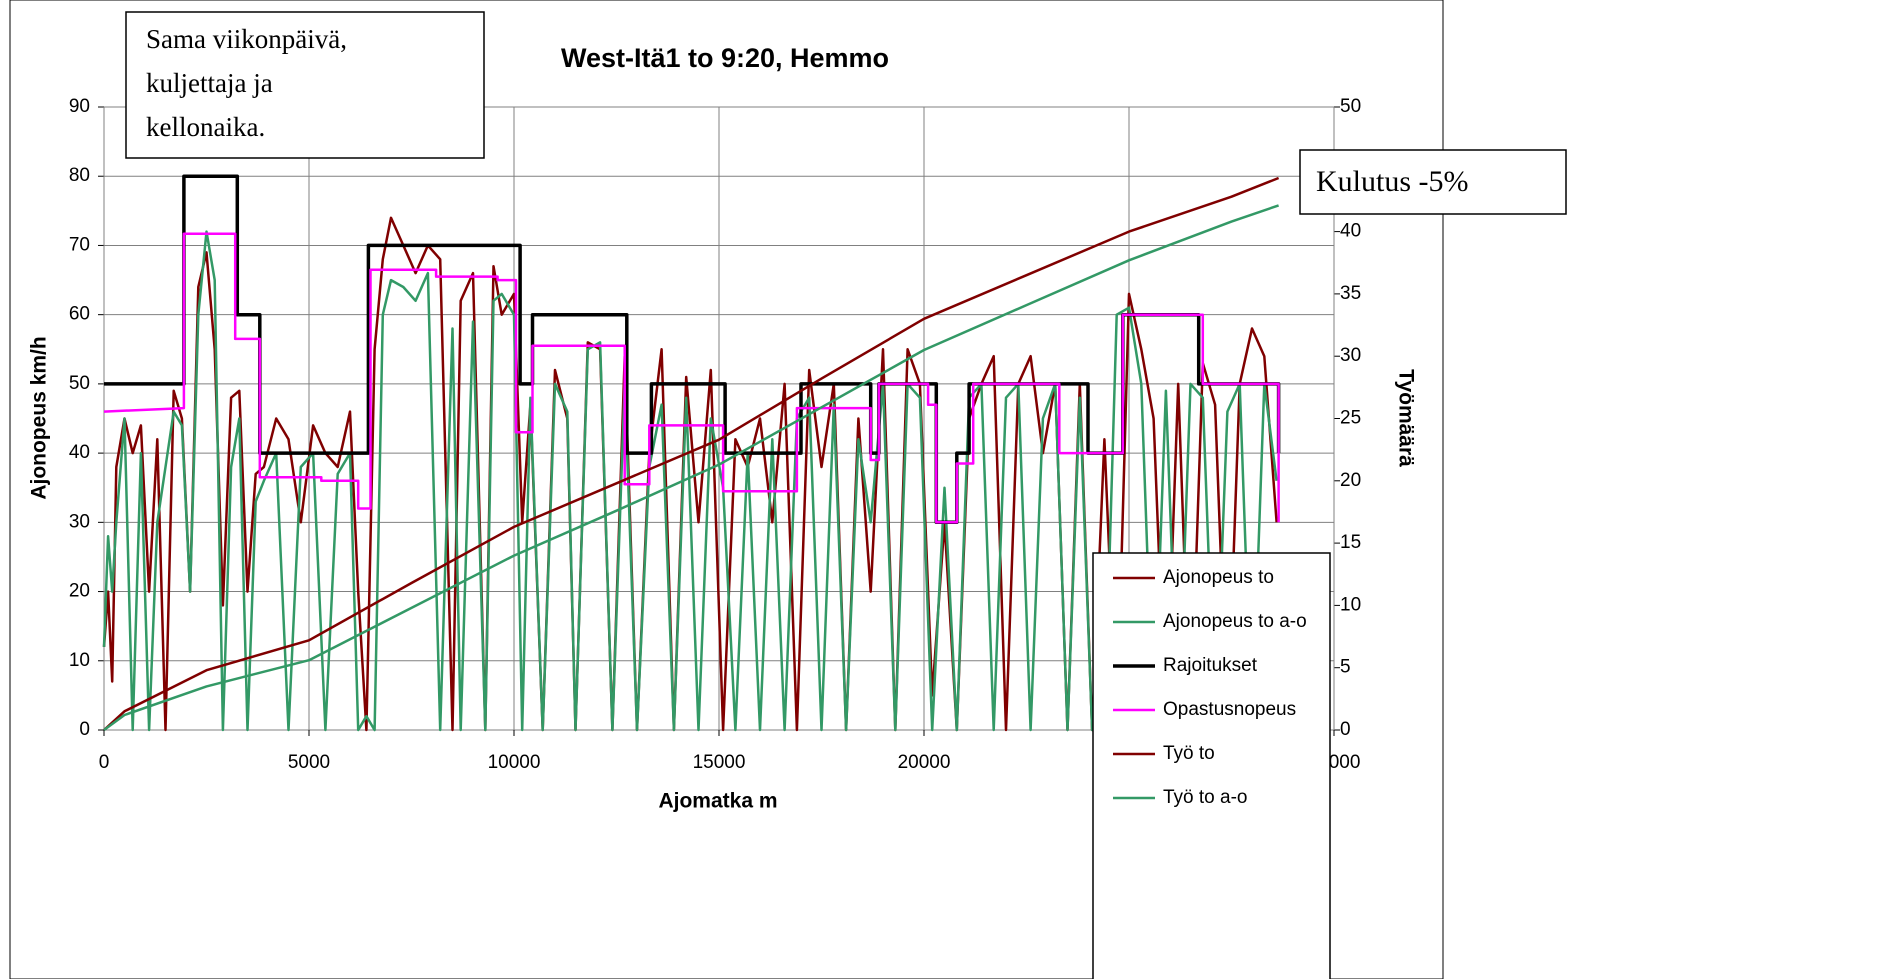 The width and height of the screenshot is (1878, 979). Describe the element at coordinates (1345, 729) in the screenshot. I see `y2-tick-label: 0` at that location.